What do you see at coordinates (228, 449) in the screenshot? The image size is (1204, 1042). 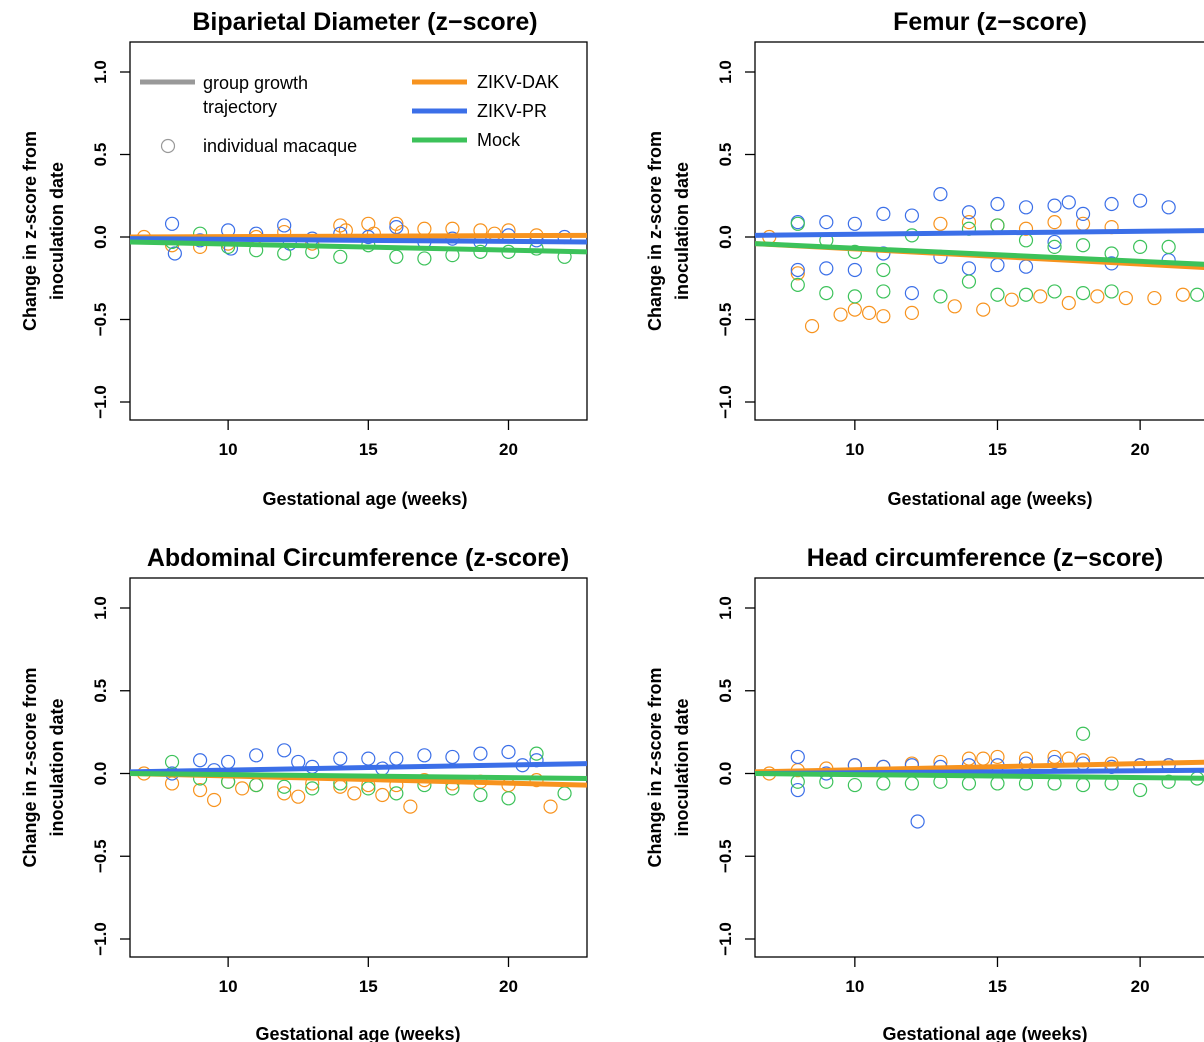 I see `x-tick-label: 10` at bounding box center [228, 449].